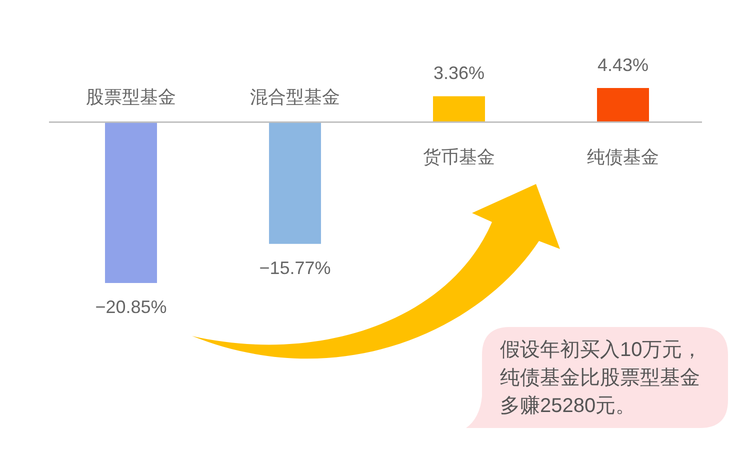  I want to click on x-tick-label: 纯债基金, so click(623, 157).